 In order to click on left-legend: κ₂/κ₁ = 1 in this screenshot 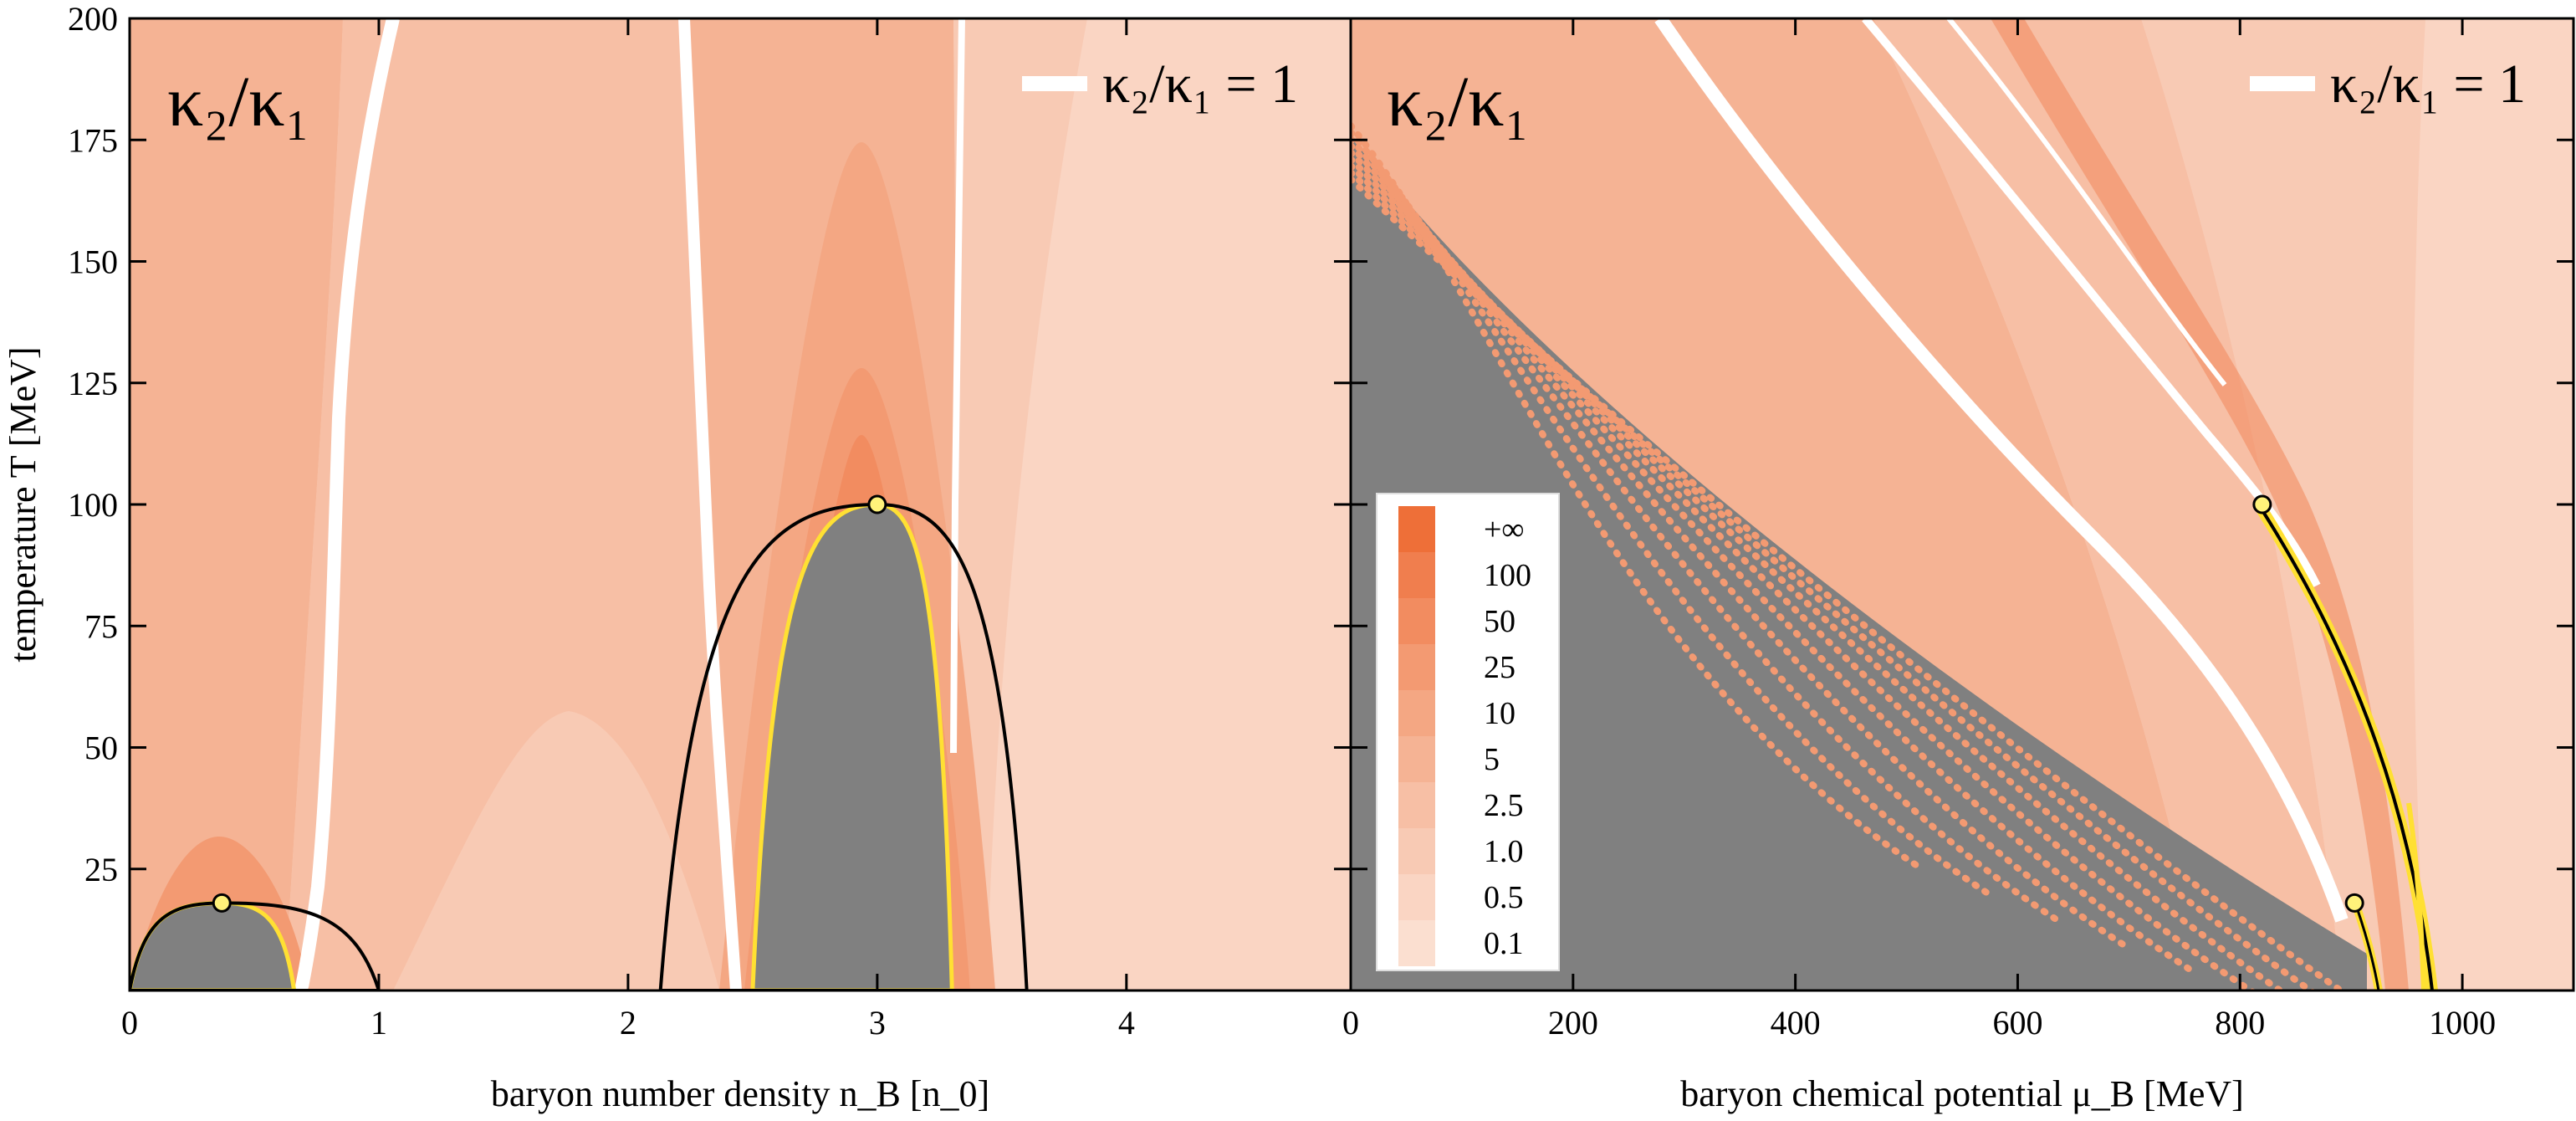, I will do `click(1160, 84)`.